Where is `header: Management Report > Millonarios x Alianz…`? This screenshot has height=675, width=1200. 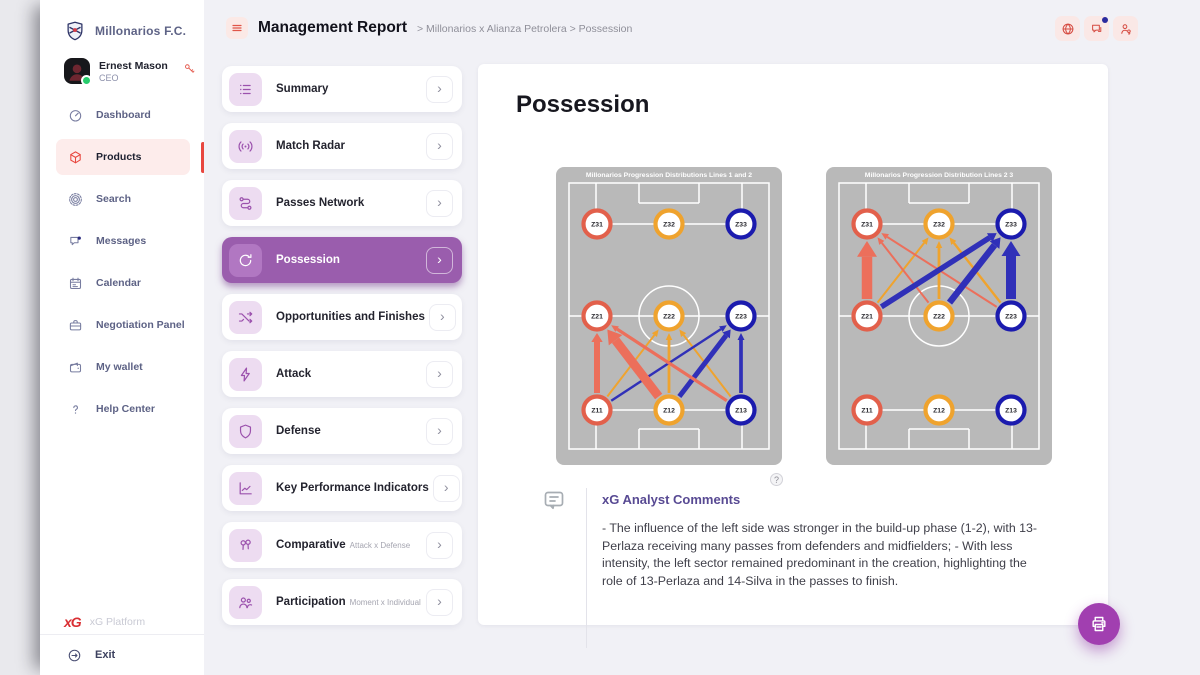
header: Management Report > Millonarios x Alianz… is located at coordinates (702, 28).